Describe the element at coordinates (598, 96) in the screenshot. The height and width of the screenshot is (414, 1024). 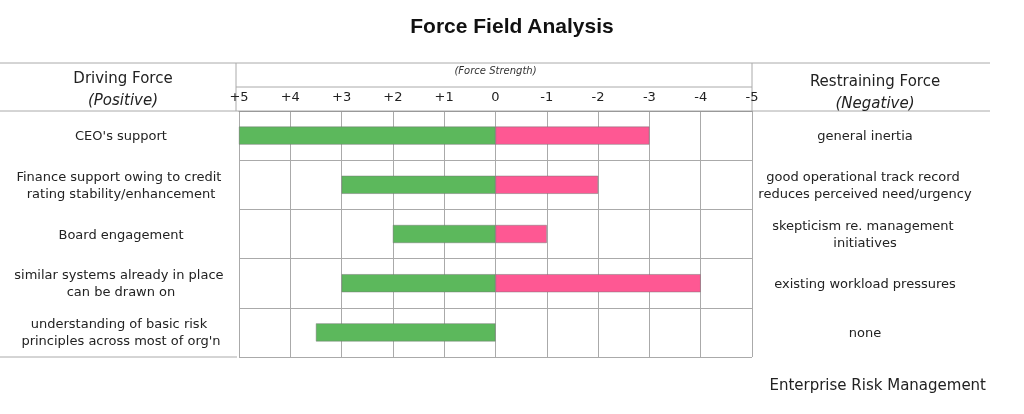
I see `x-tick-label: -2` at that location.